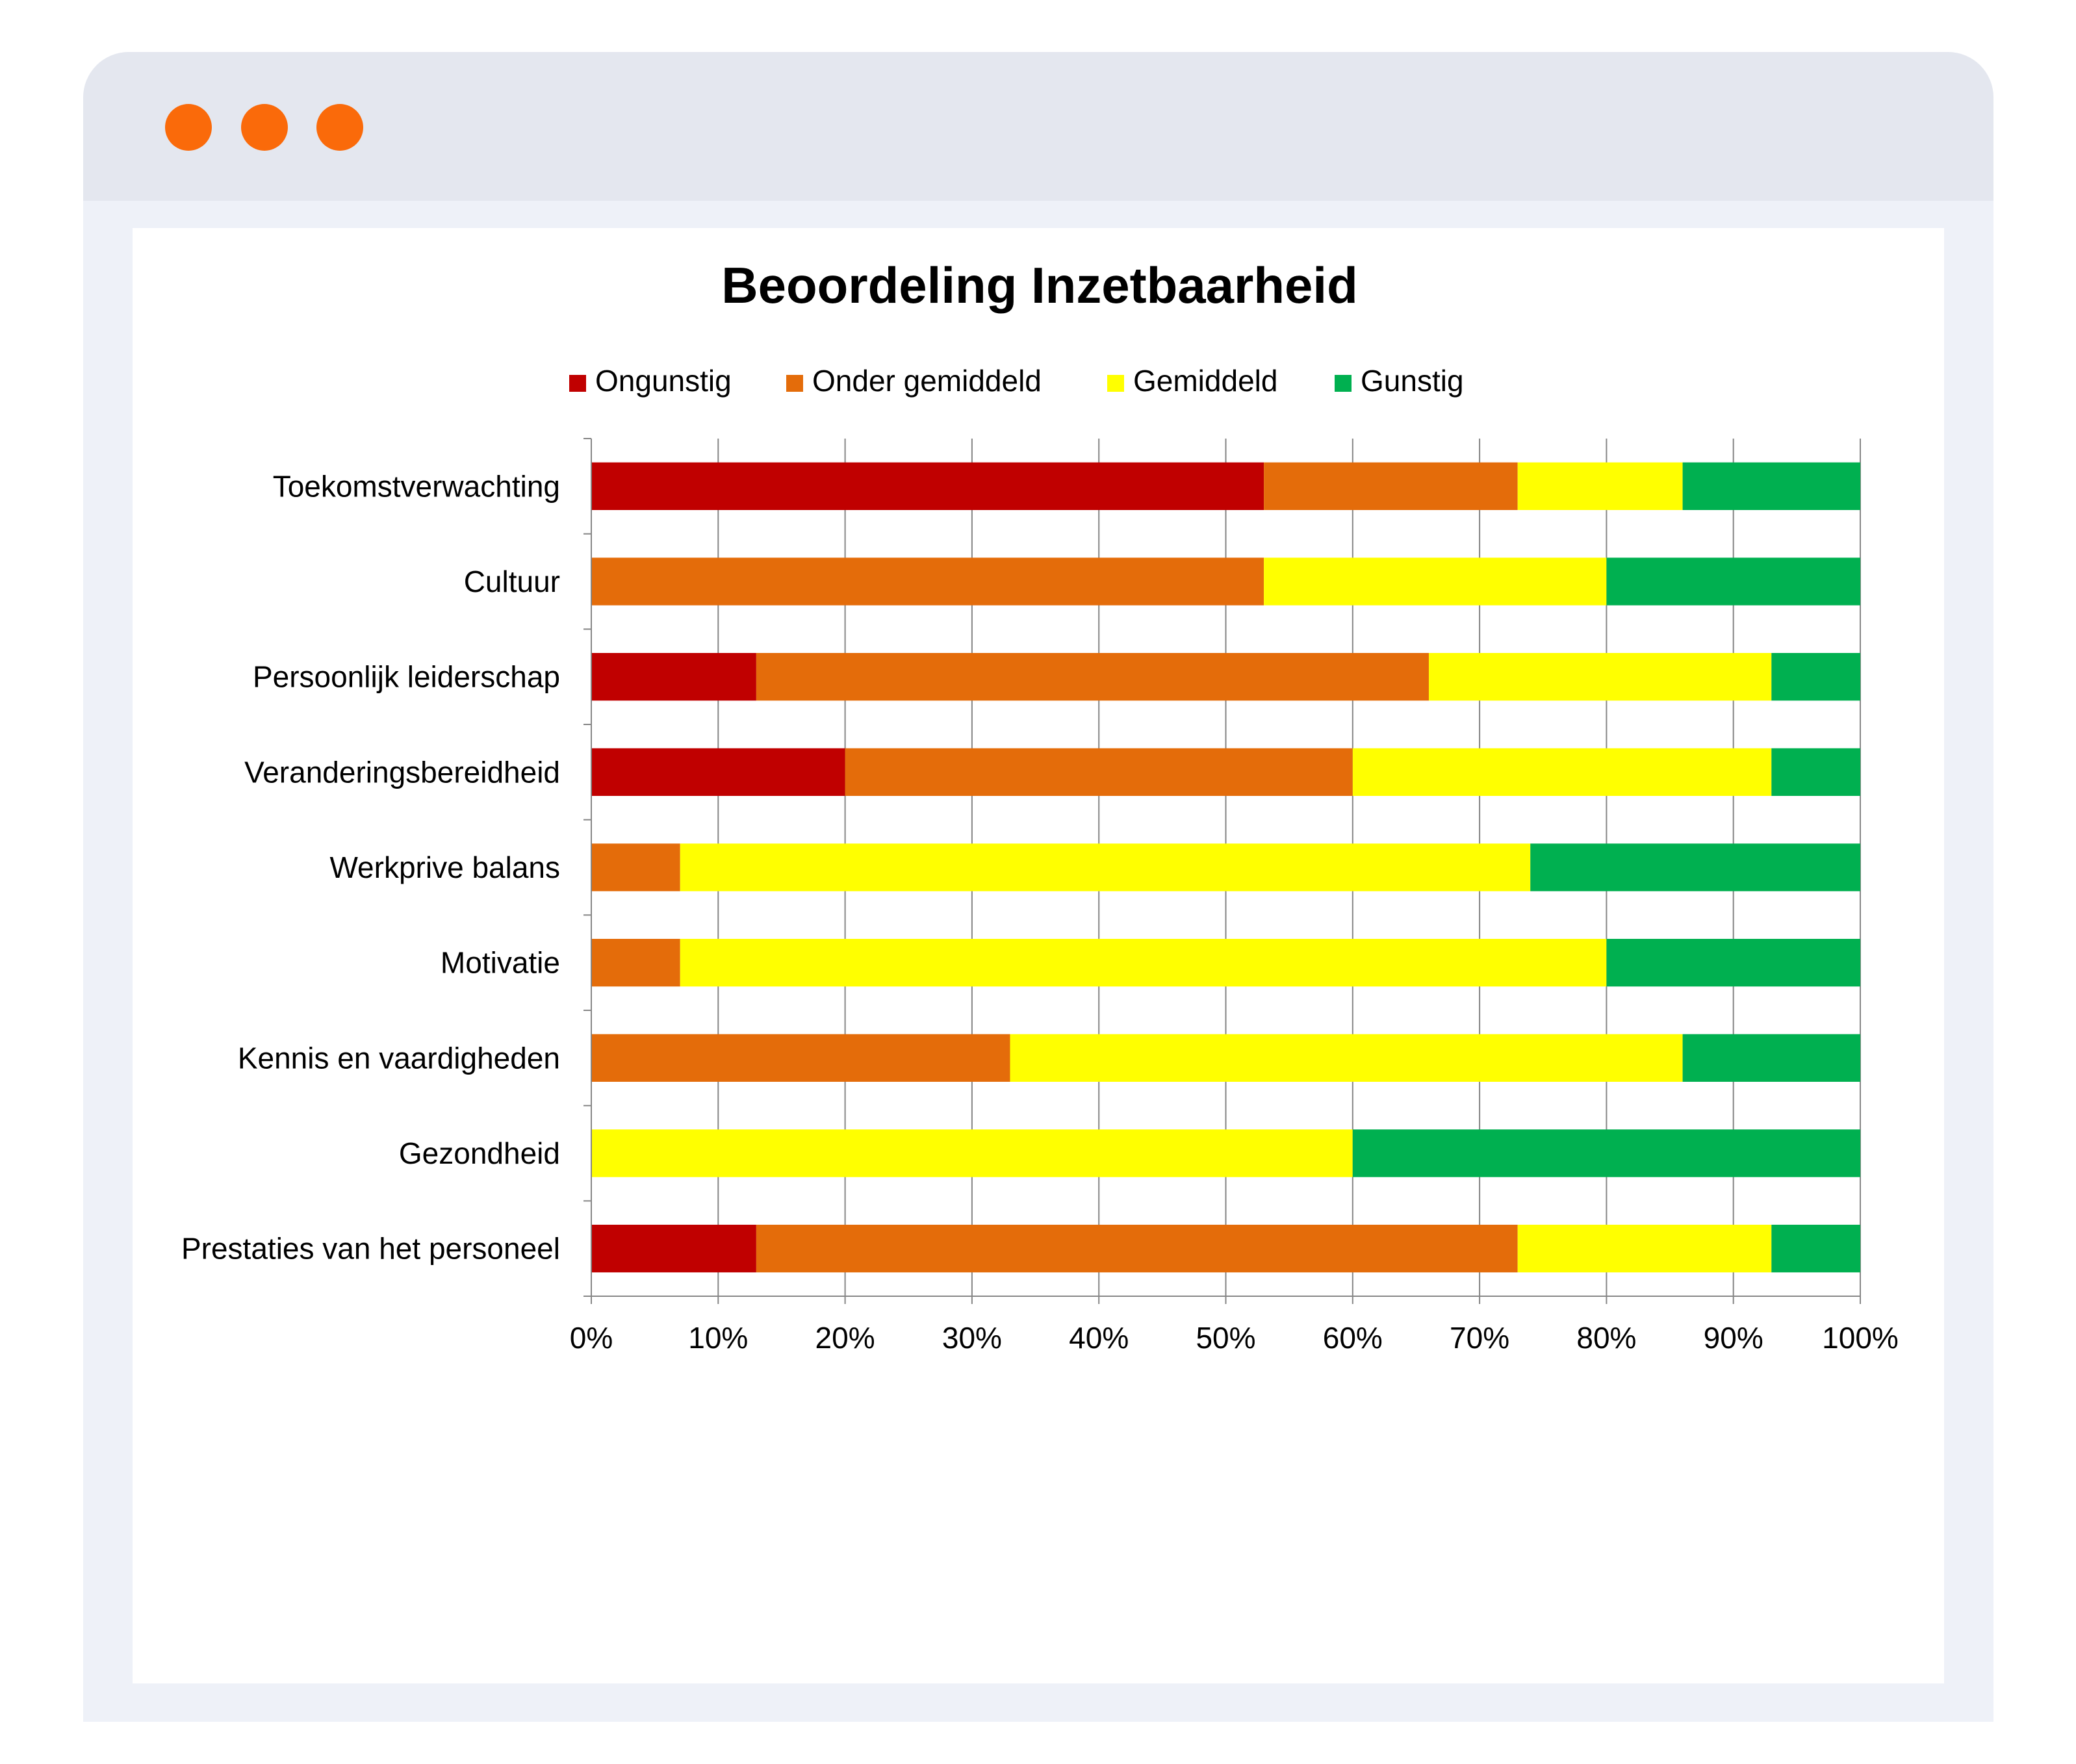 This screenshot has width=2076, height=1764. What do you see at coordinates (1099, 1338) in the screenshot?
I see `x-tick-label: 40%` at bounding box center [1099, 1338].